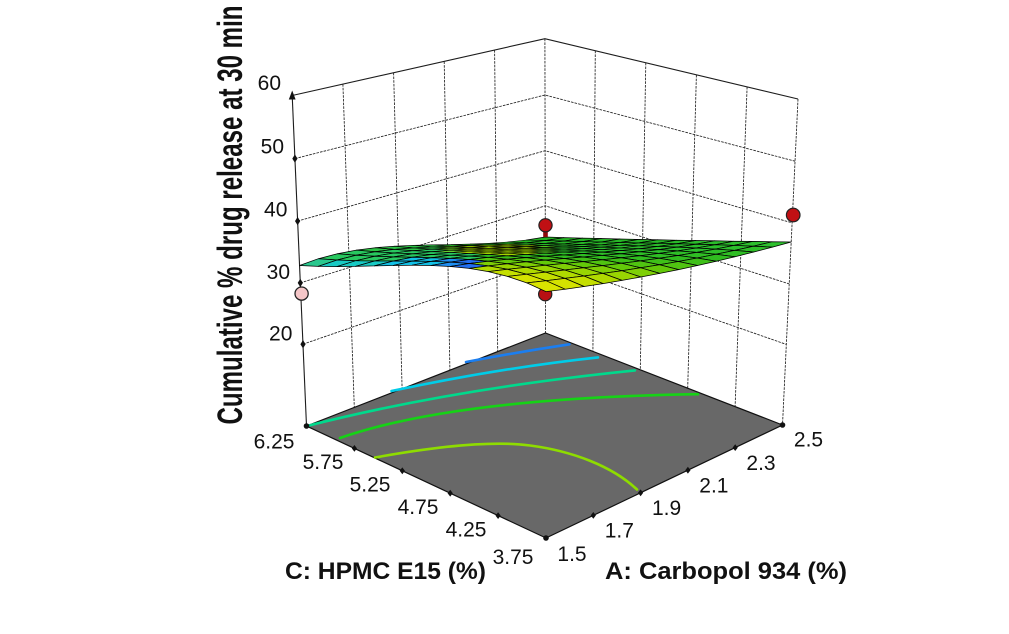  What do you see at coordinates (466, 530) in the screenshot?
I see `svg-text: 4.25` at bounding box center [466, 530].